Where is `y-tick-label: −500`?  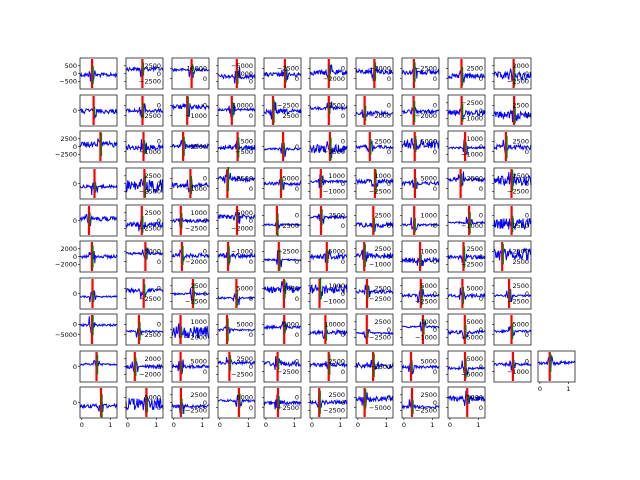
y-tick-label: −500 is located at coordinates (244, 152).